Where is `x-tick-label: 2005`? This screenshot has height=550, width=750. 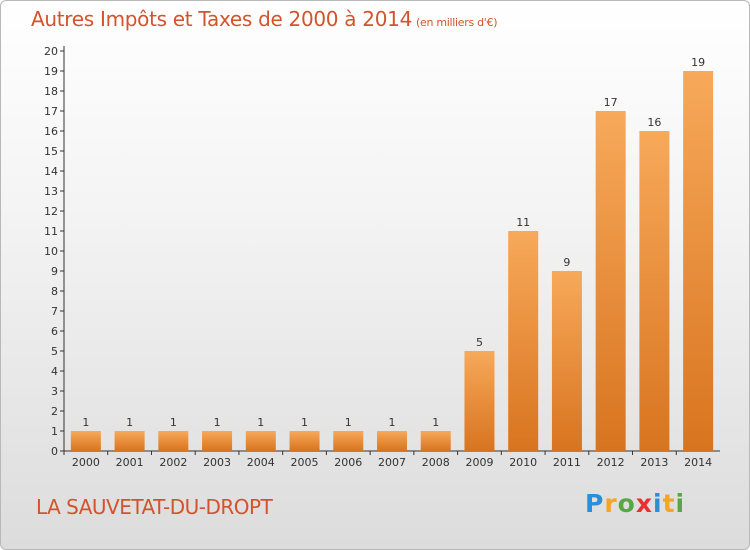 x-tick-label: 2005 is located at coordinates (305, 462).